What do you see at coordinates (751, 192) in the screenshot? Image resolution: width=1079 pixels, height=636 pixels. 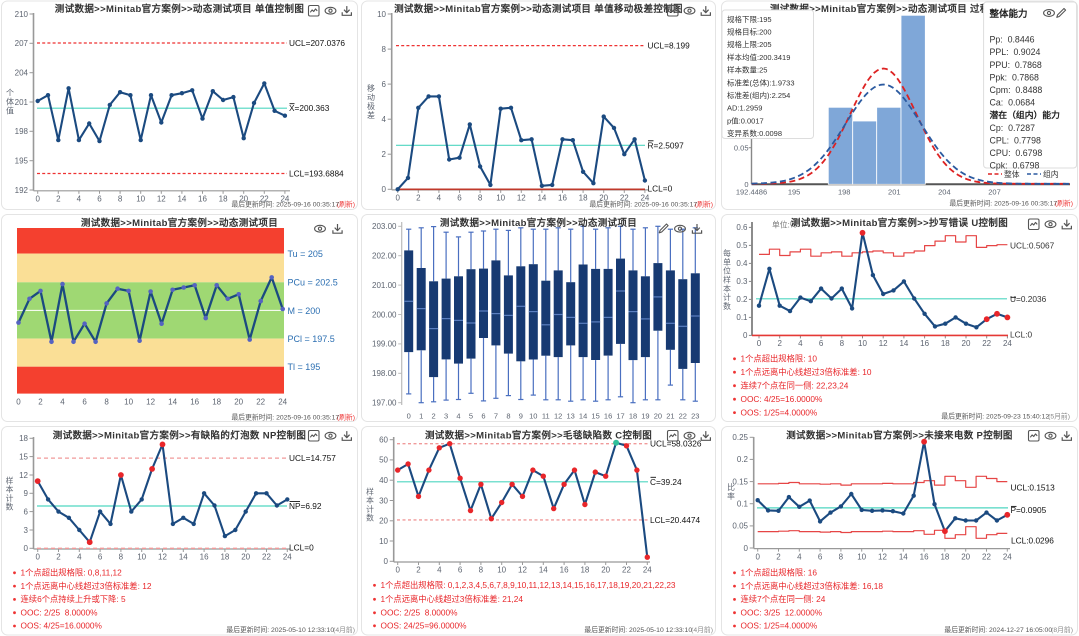 I see `svg-text: 192.4486` at bounding box center [751, 192].